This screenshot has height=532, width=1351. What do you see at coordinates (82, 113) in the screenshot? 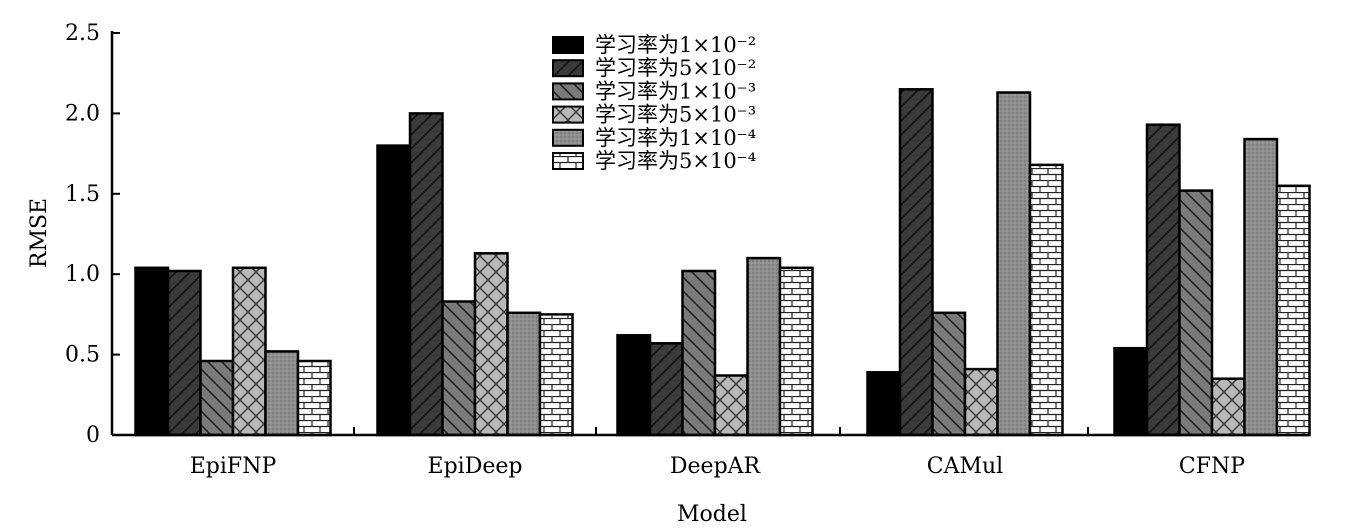
I see `y-tick-label: 2.0` at bounding box center [82, 113].